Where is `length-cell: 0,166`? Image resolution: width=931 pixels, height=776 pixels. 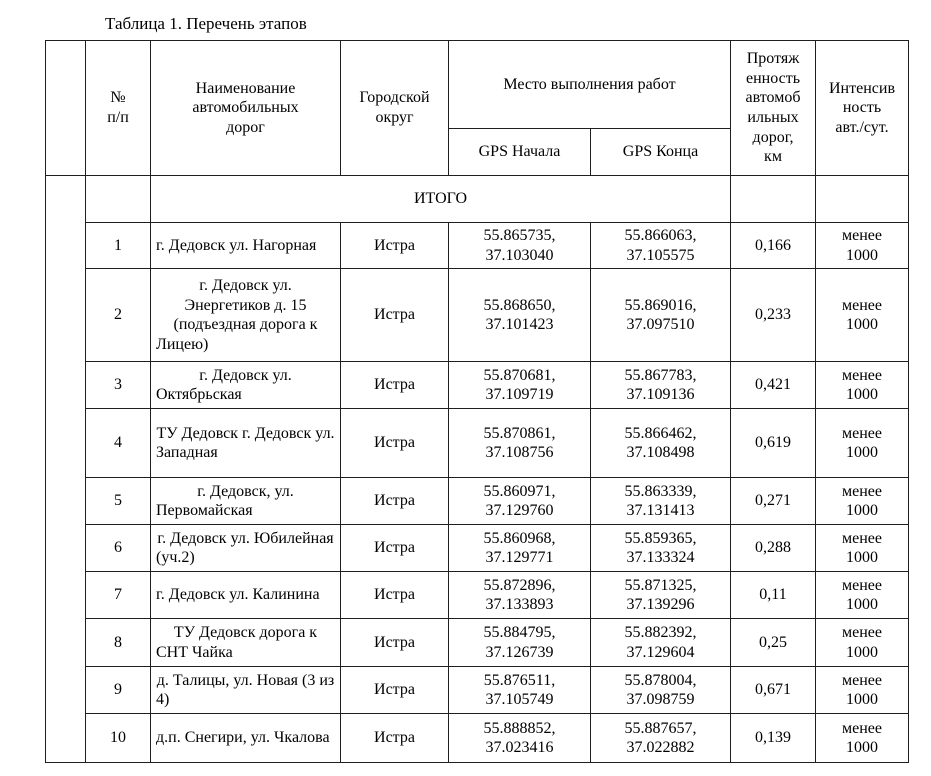 length-cell: 0,166 is located at coordinates (773, 245).